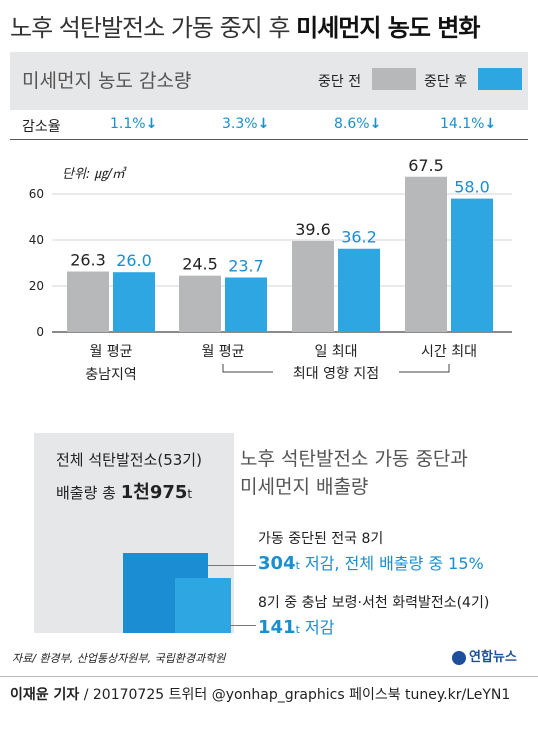  I want to click on footer-divider, so click(269, 676).